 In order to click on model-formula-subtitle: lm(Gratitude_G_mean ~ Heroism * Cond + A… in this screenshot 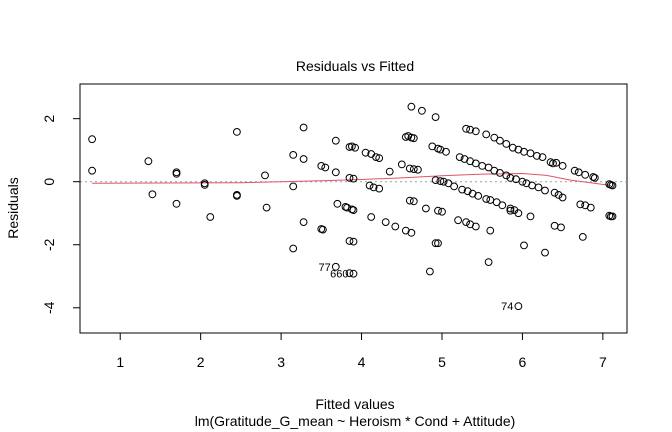, I will do `click(355, 421)`.